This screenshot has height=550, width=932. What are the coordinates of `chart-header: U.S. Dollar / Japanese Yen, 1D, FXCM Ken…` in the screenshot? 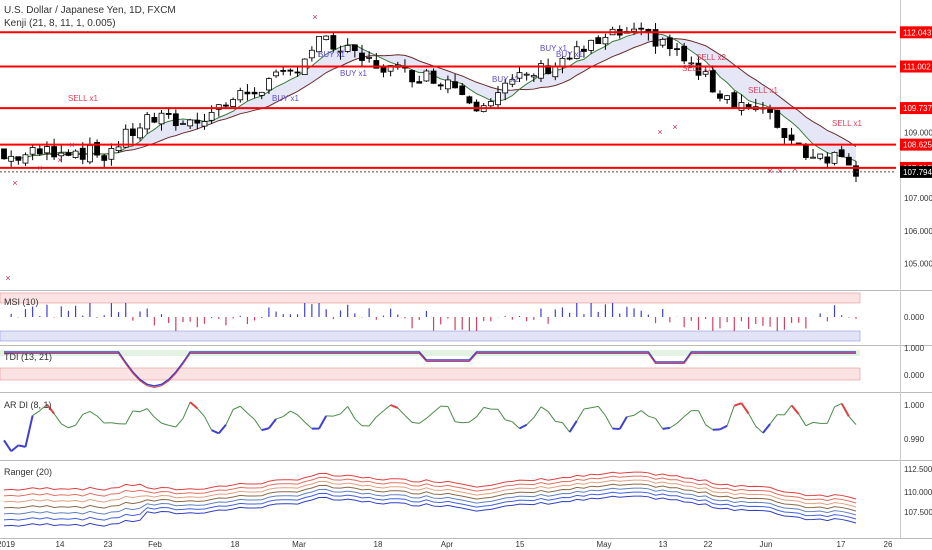 It's located at (90, 17).